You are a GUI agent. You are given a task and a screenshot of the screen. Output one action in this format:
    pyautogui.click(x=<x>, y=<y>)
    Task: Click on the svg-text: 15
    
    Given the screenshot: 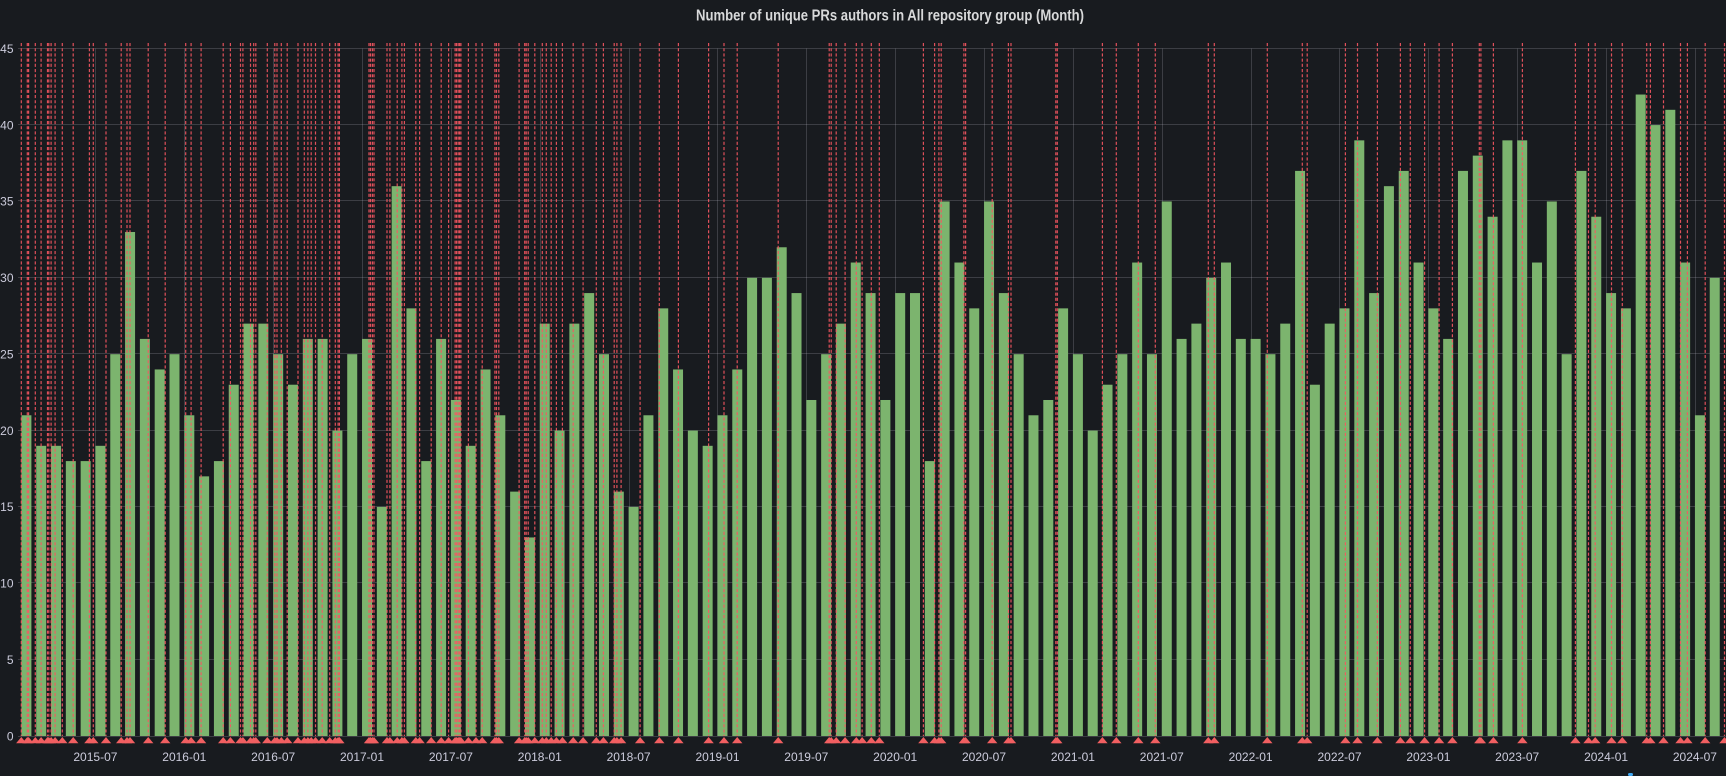 What is the action you would take?
    pyautogui.click(x=7, y=507)
    